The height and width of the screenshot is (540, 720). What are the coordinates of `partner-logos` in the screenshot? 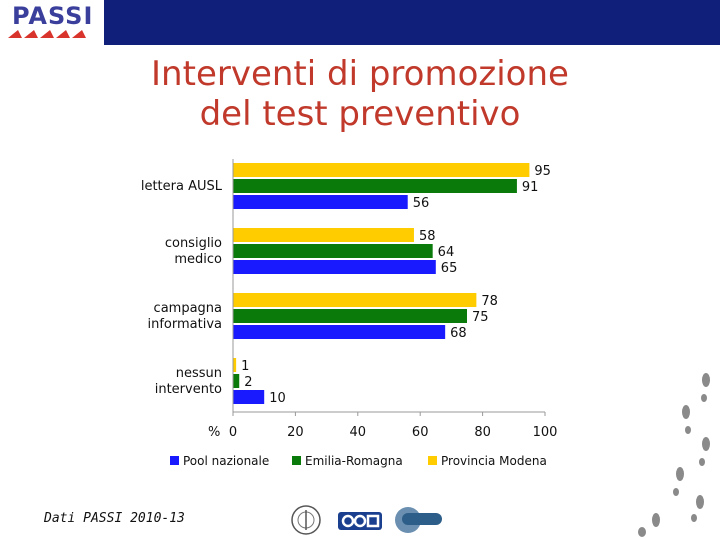 It's located at (366, 520).